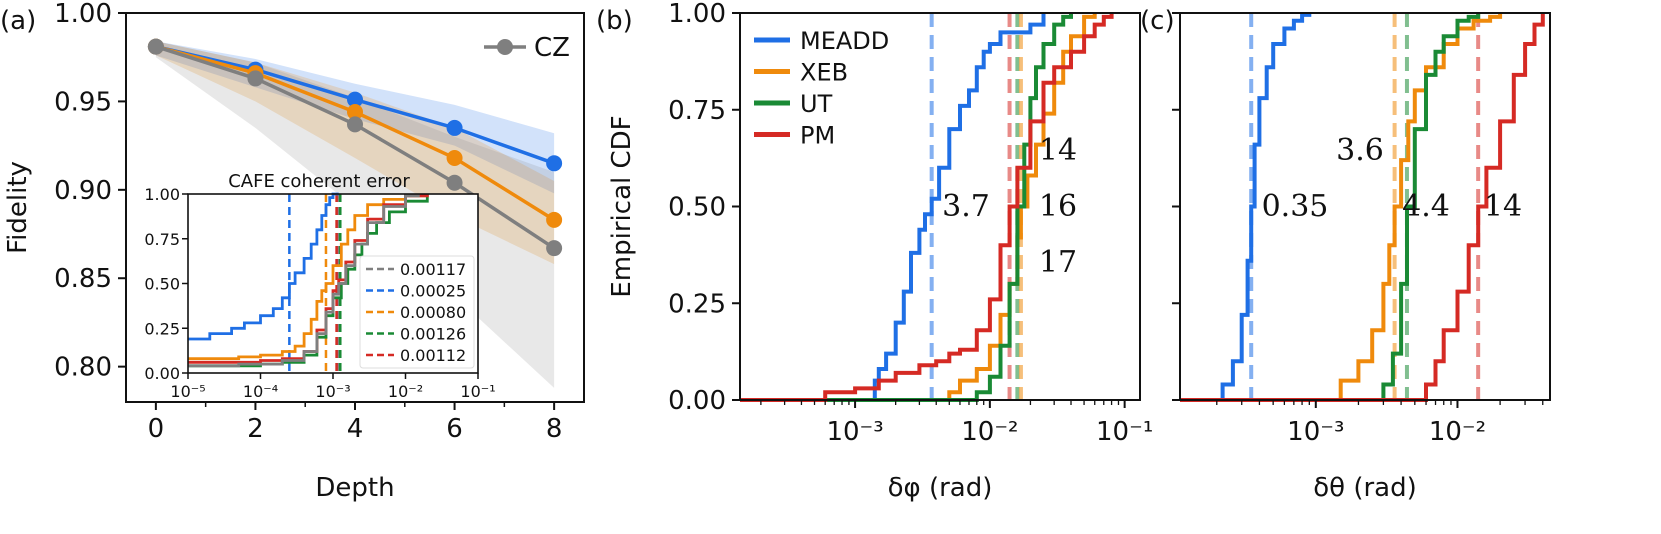 The width and height of the screenshot is (1661, 534). I want to click on y-axis-label: Empirical CDF, so click(622, 206).